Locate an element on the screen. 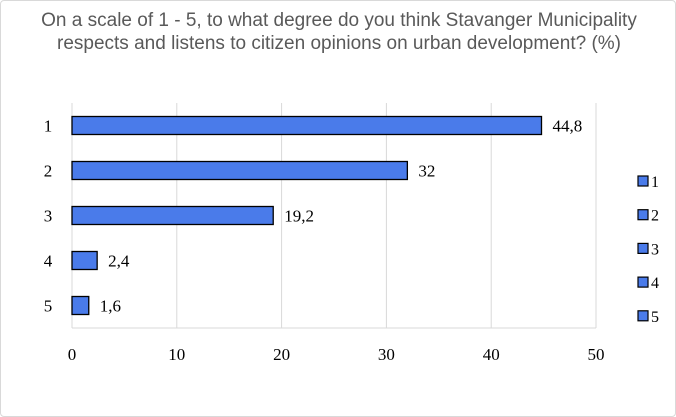 The width and height of the screenshot is (676, 417). x-tick-label: 0 is located at coordinates (72, 354).